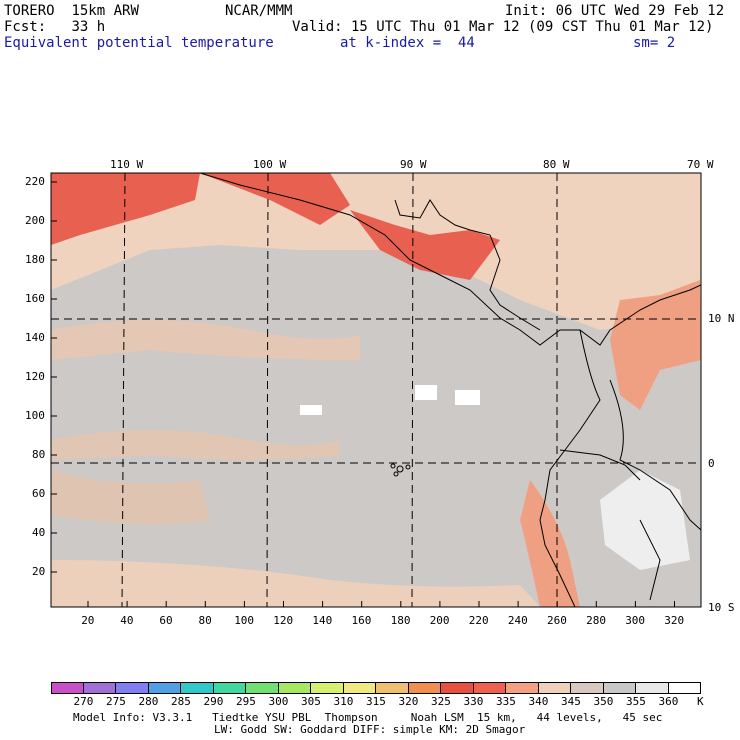 This screenshot has height=740, width=740. Describe the element at coordinates (55, 27) in the screenshot. I see `forecast-hour: Fcst: 33 h` at that location.